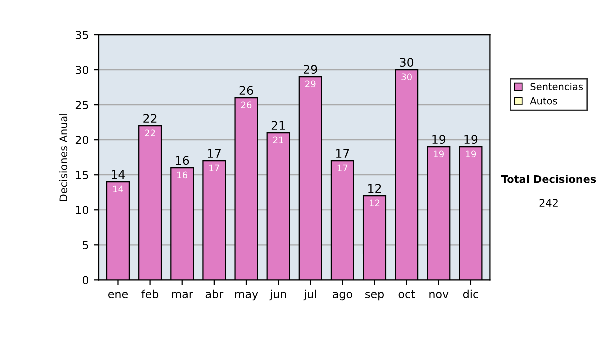 The width and height of the screenshot is (600, 340). What do you see at coordinates (82, 140) in the screenshot?
I see `y-tick-label: 20` at bounding box center [82, 140].